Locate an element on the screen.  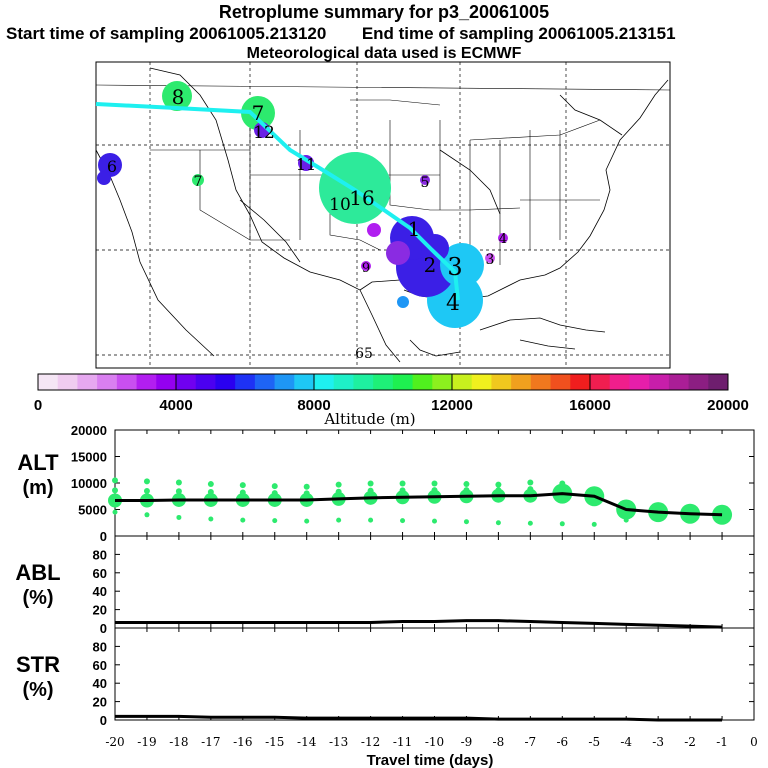
day-label: 65 is located at coordinates (364, 354).